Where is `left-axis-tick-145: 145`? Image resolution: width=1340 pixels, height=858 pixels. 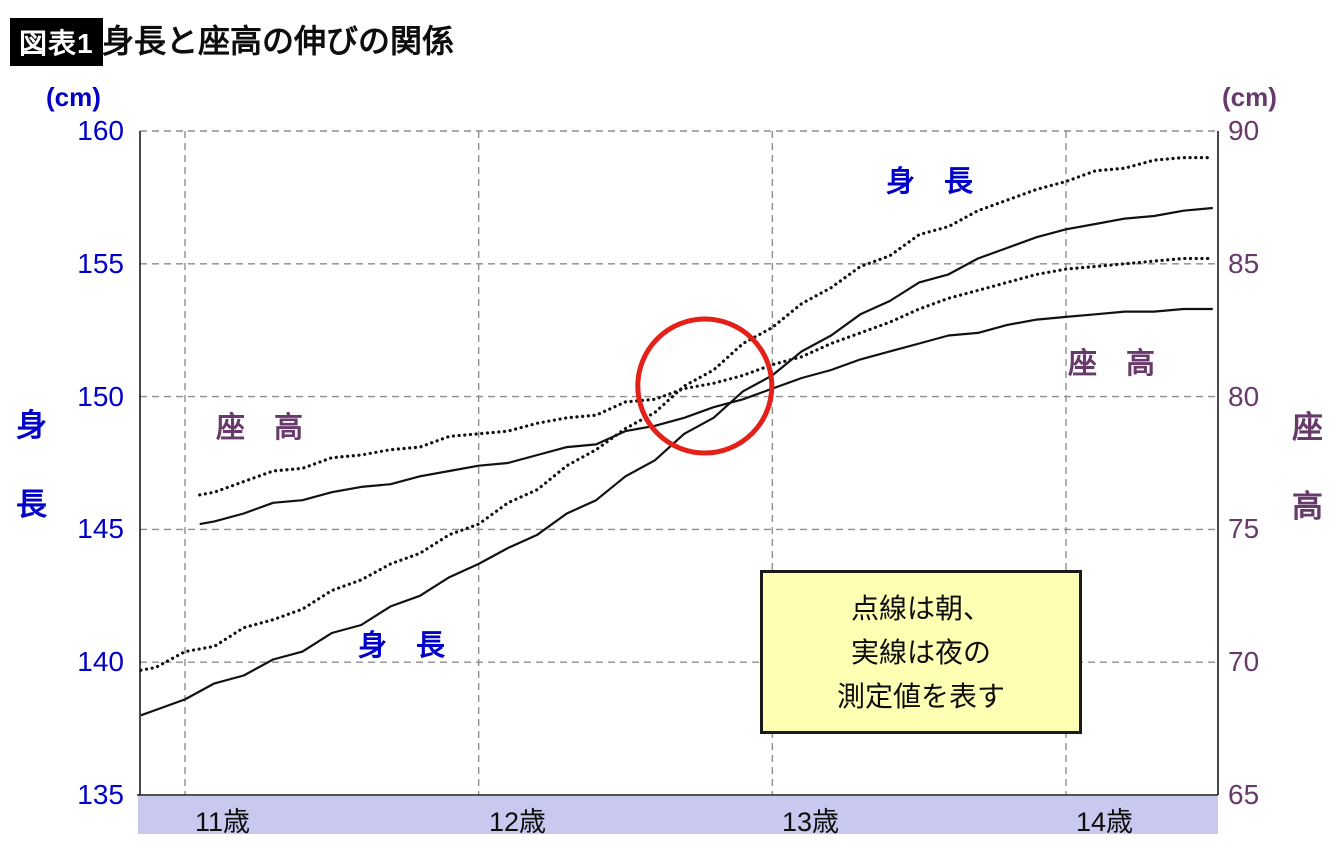 left-axis-tick-145: 145 is located at coordinates (100, 528).